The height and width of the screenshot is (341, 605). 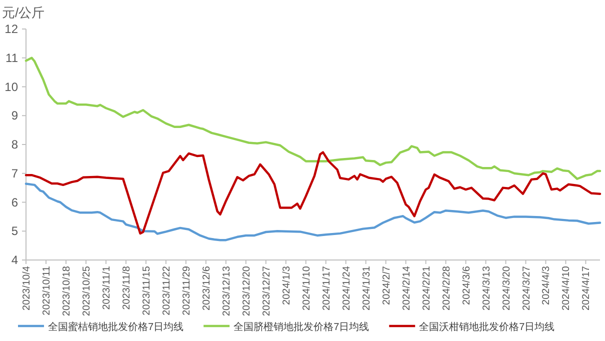 What do you see at coordinates (166, 291) in the screenshot?
I see `x-tick-label: 2023/11/22` at bounding box center [166, 291].